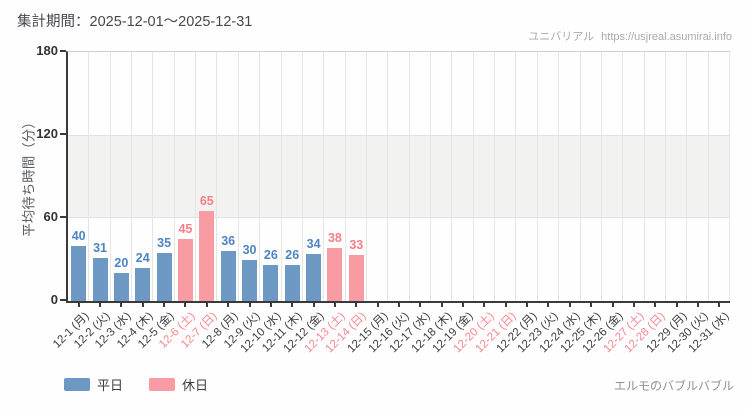  I want to click on legend: 平日 休日, so click(136, 384).